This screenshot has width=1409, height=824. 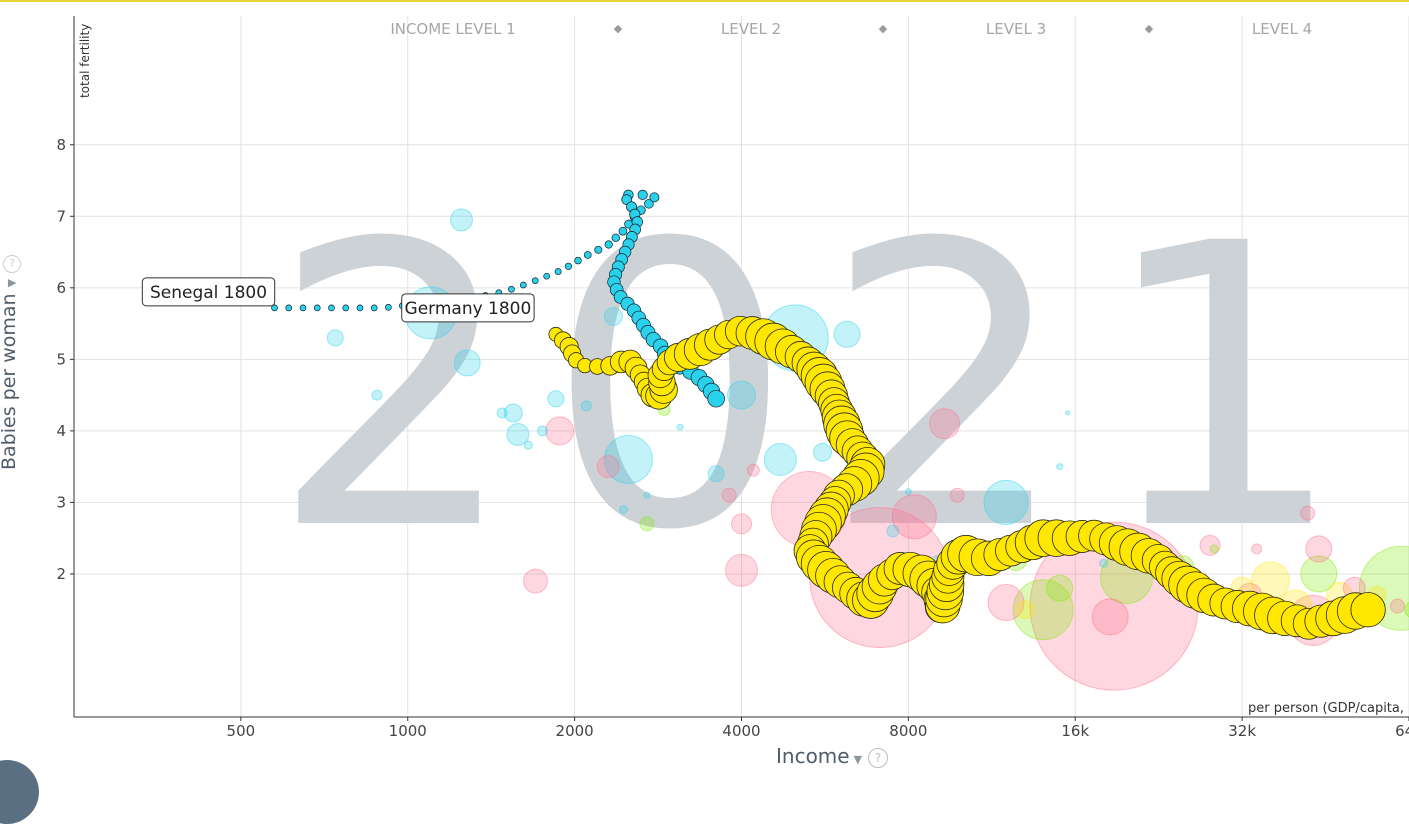 I want to click on income-level-label: INCOME LEVEL 1, so click(x=452, y=29).